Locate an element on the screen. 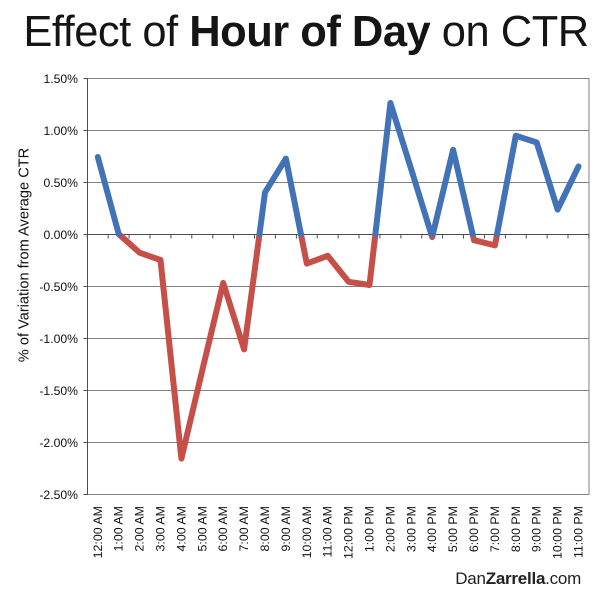 Image resolution: width=600 pixels, height=600 pixels. svg-text: -1.00% is located at coordinates (58, 339).